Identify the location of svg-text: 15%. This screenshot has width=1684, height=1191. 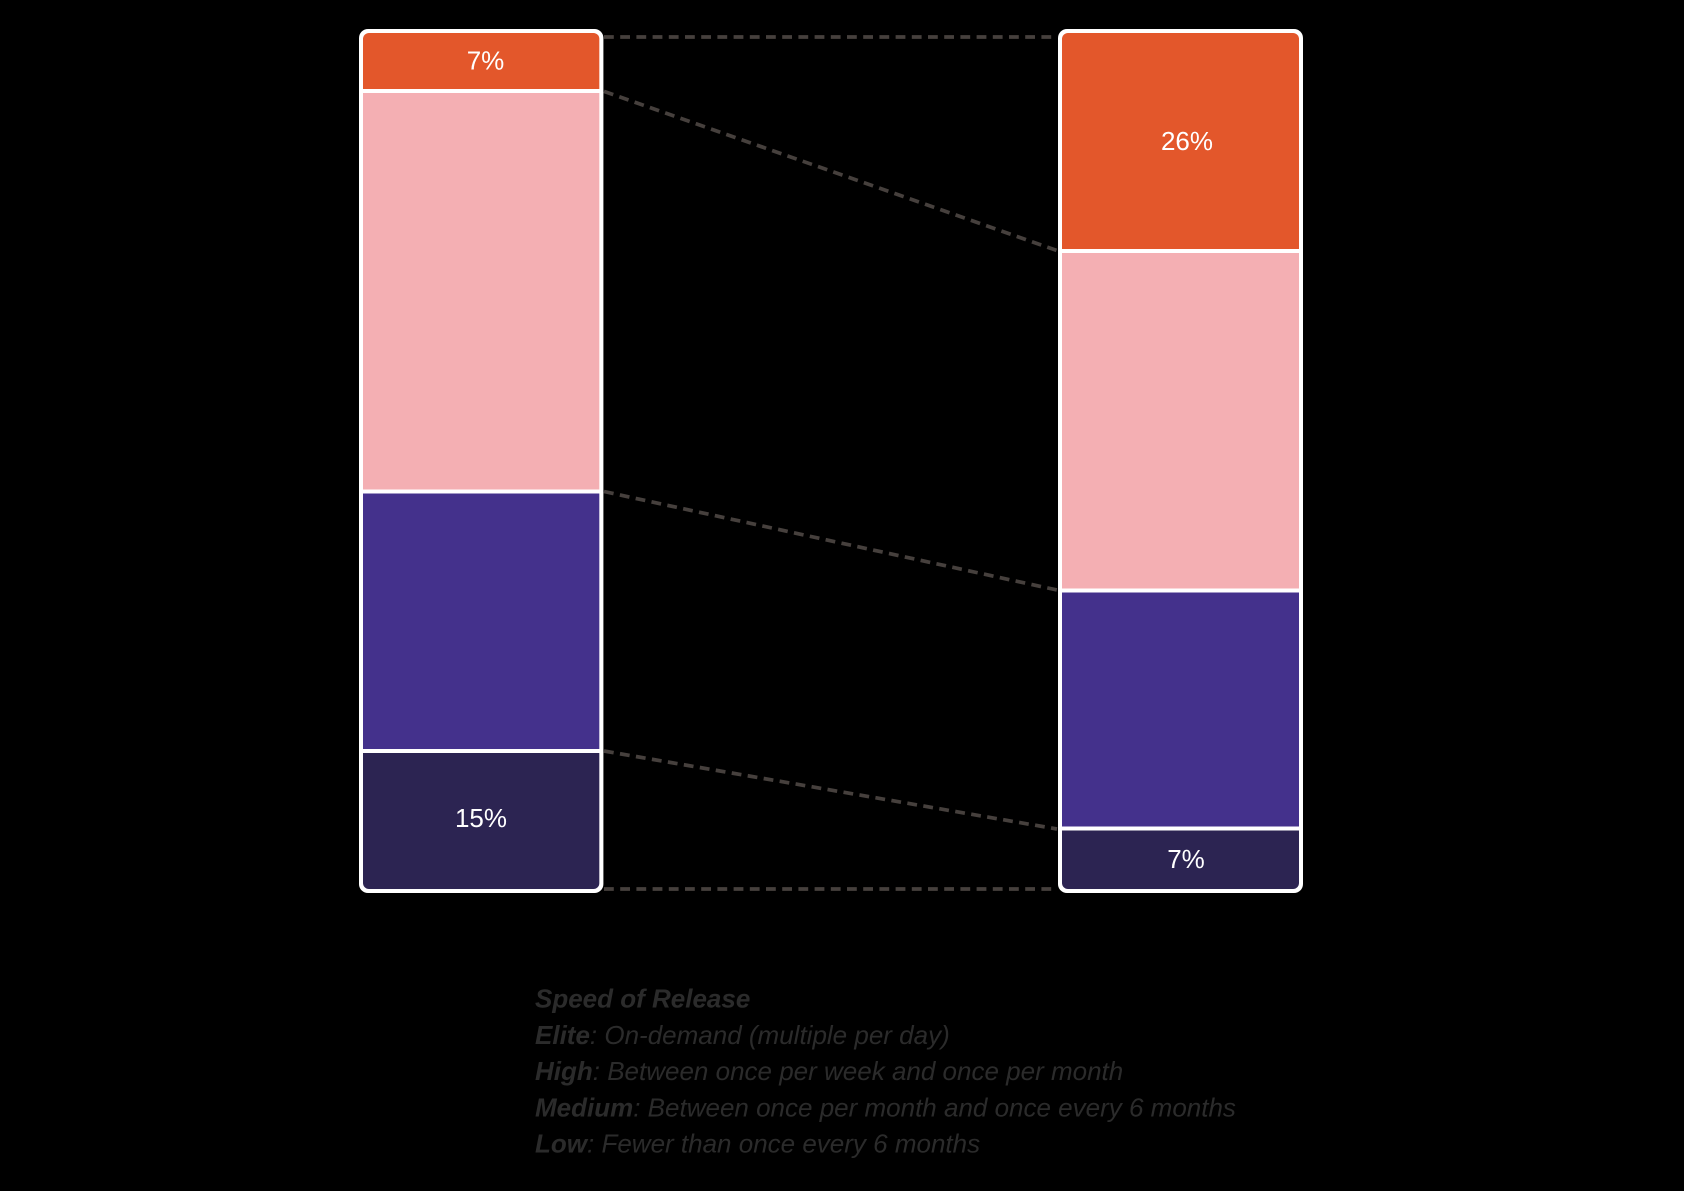
(481, 818).